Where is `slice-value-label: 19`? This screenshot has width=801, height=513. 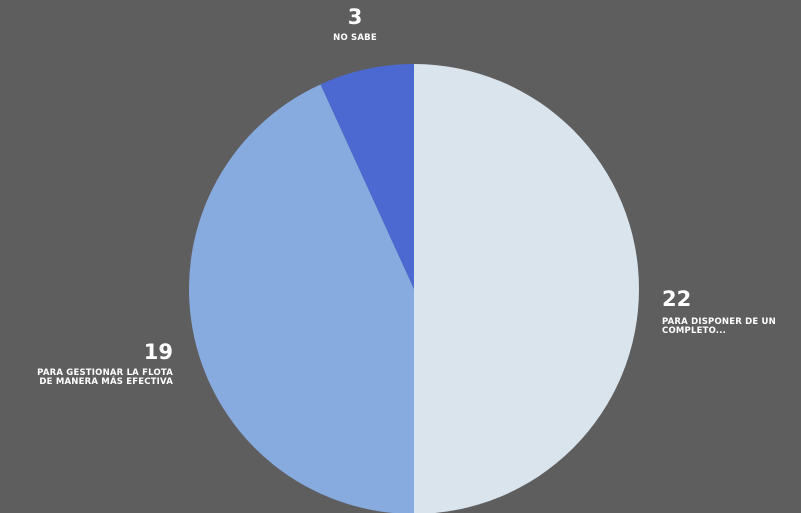 slice-value-label: 19 is located at coordinates (158, 352).